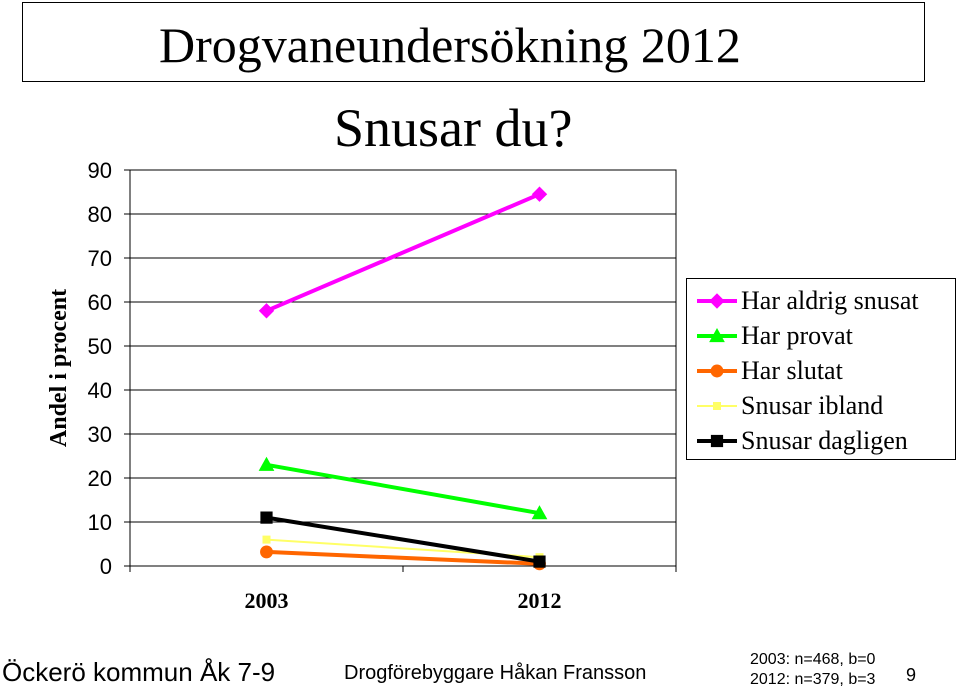  What do you see at coordinates (267, 600) in the screenshot?
I see `x-tick-label: 2003` at bounding box center [267, 600].